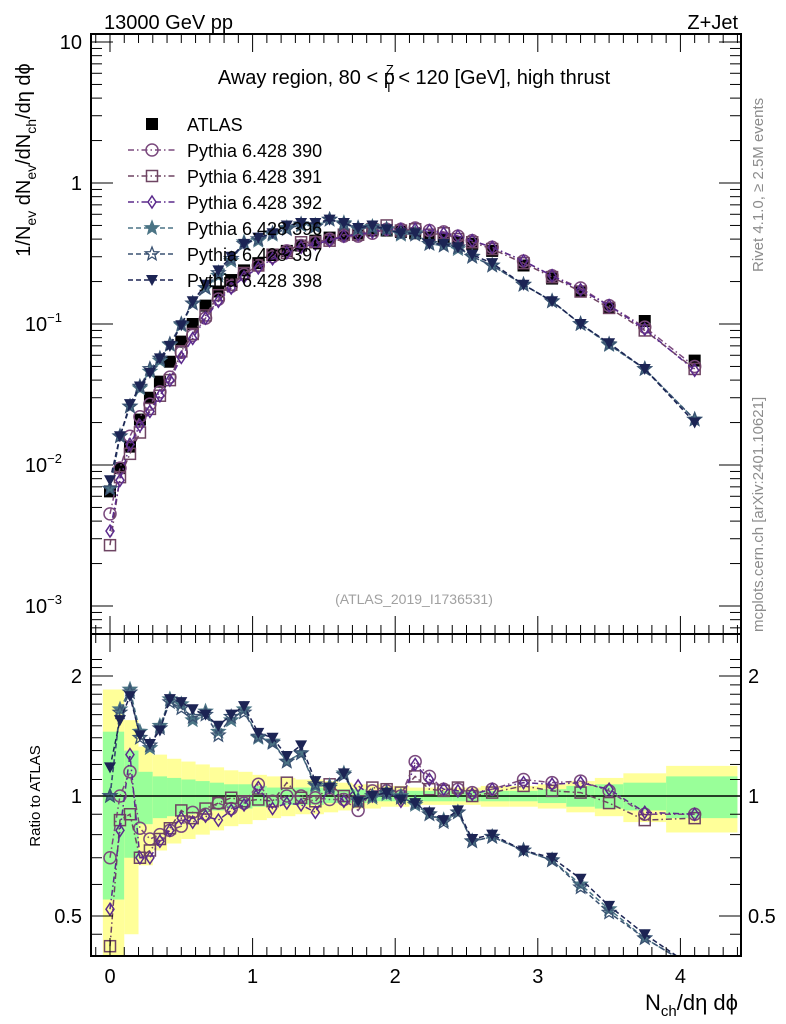 Image resolution: width=786 pixels, height=1024 pixels. What do you see at coordinates (707, 1002) in the screenshot?
I see `x-label-rest: /dη dϕ` at bounding box center [707, 1002].